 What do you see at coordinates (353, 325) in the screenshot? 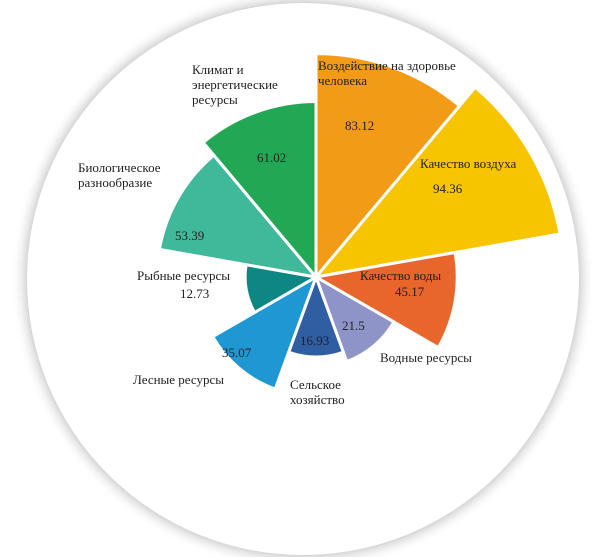
I see `value-label: 21.5` at bounding box center [353, 325].